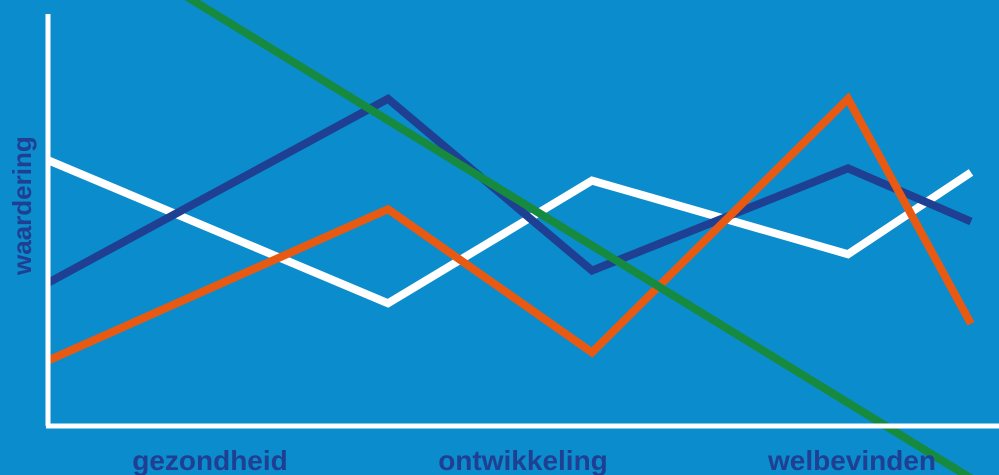  Describe the element at coordinates (210, 460) in the screenshot. I see `x-tick-label: gezondheid` at that location.